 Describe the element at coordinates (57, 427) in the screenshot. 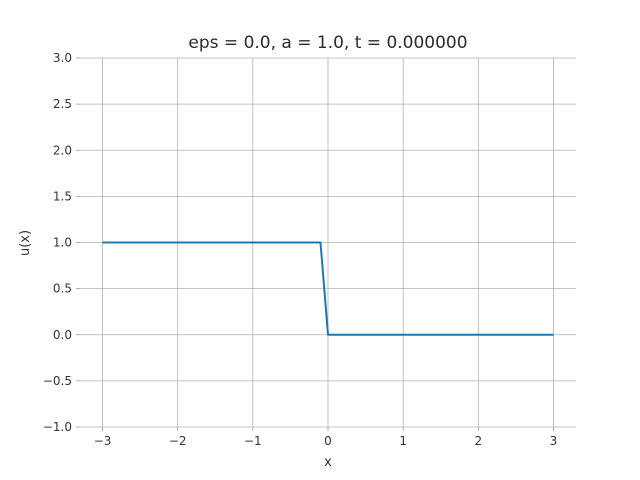

I see `y-tick-label: −1.0` at that location.